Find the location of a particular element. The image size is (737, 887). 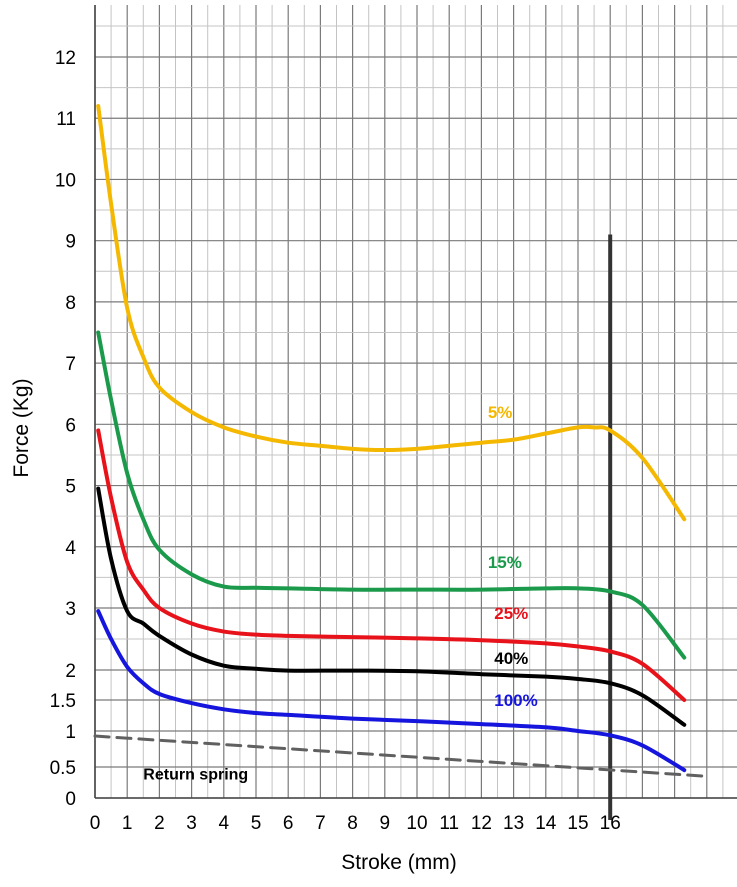

series-label-return-spring: Return spring is located at coordinates (195, 774).